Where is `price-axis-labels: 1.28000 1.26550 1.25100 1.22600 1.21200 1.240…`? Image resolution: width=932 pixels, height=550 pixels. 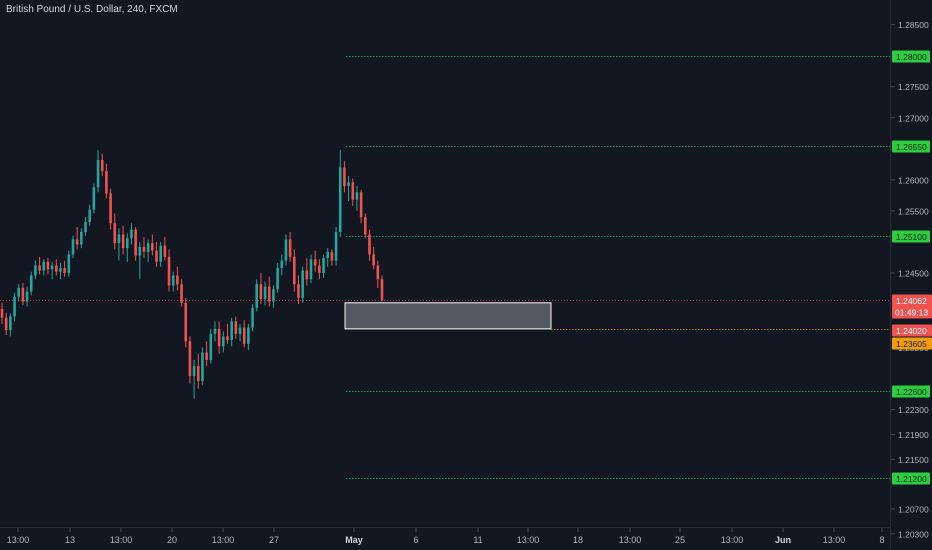
price-axis-labels: 1.28000 1.26550 1.25100 1.22600 1.21200 1.240… is located at coordinates (912, 267).